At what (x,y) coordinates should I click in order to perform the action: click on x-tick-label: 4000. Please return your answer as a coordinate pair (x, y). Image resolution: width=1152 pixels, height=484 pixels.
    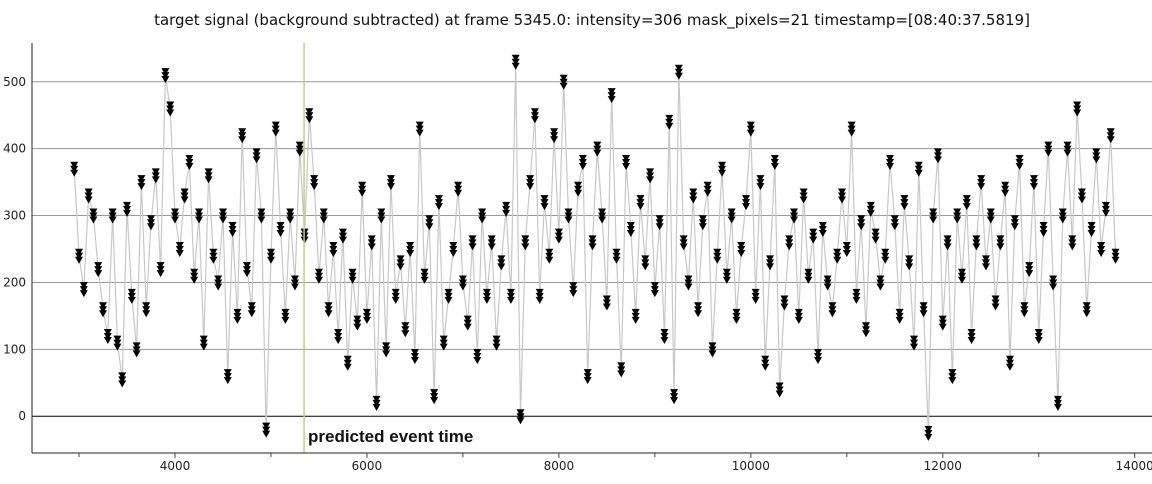
    Looking at the image, I should click on (175, 466).